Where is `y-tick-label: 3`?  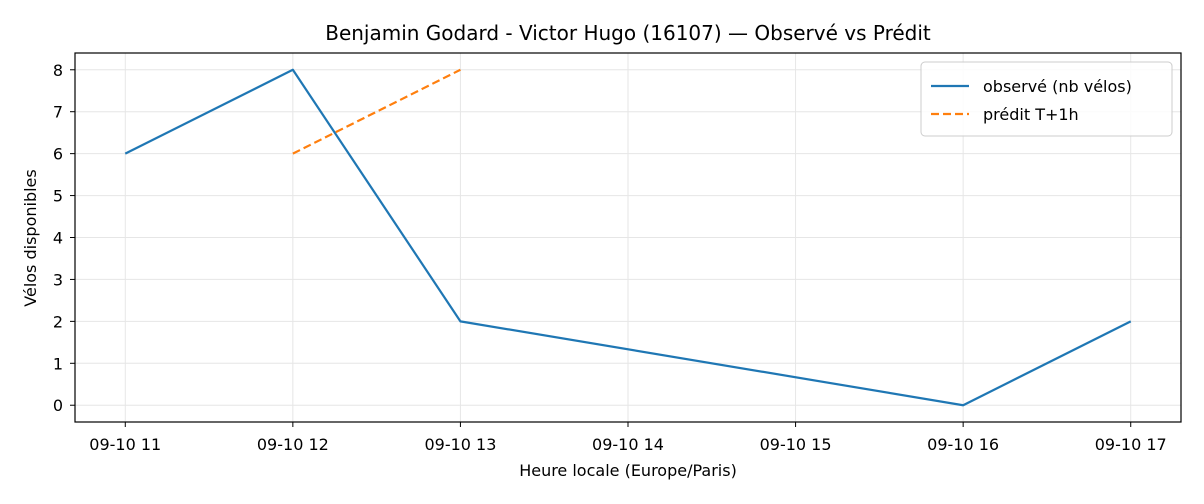 y-tick-label: 3 is located at coordinates (58, 279).